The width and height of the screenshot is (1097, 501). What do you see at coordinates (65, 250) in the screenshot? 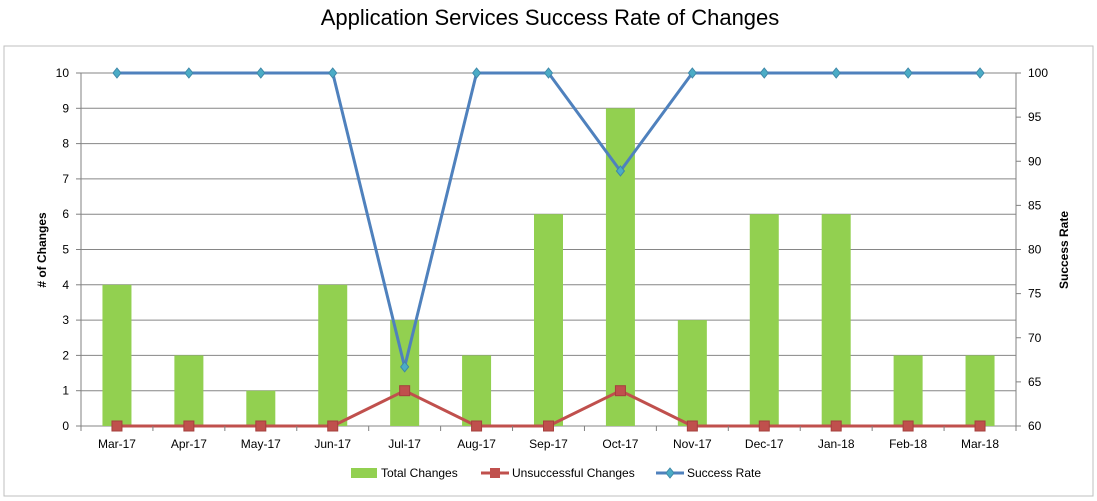
I see `y-tick-label: 5` at bounding box center [65, 250].